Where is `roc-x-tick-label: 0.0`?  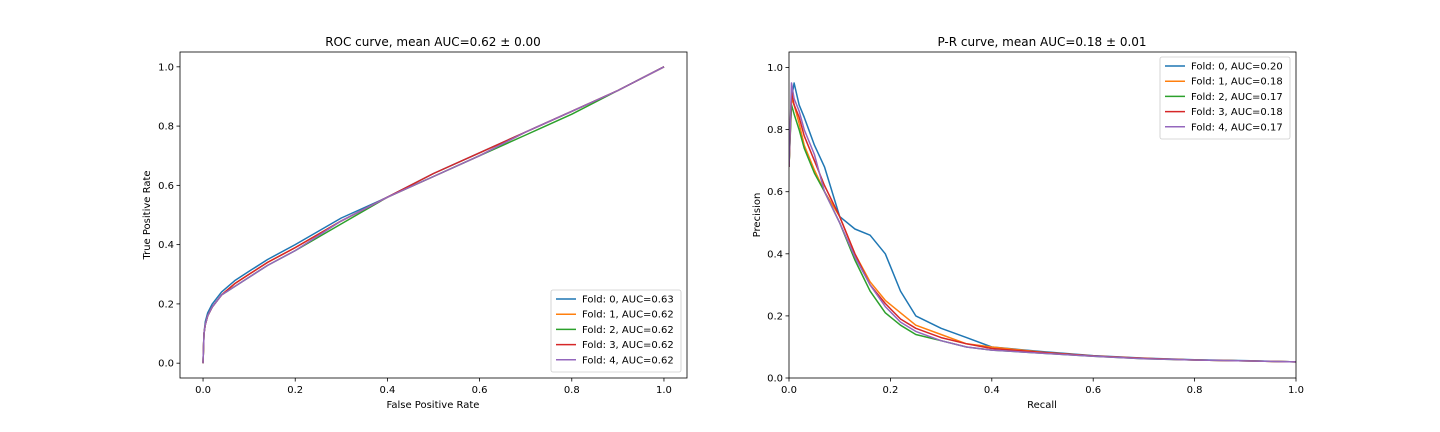
roc-x-tick-label: 0.0 is located at coordinates (203, 390).